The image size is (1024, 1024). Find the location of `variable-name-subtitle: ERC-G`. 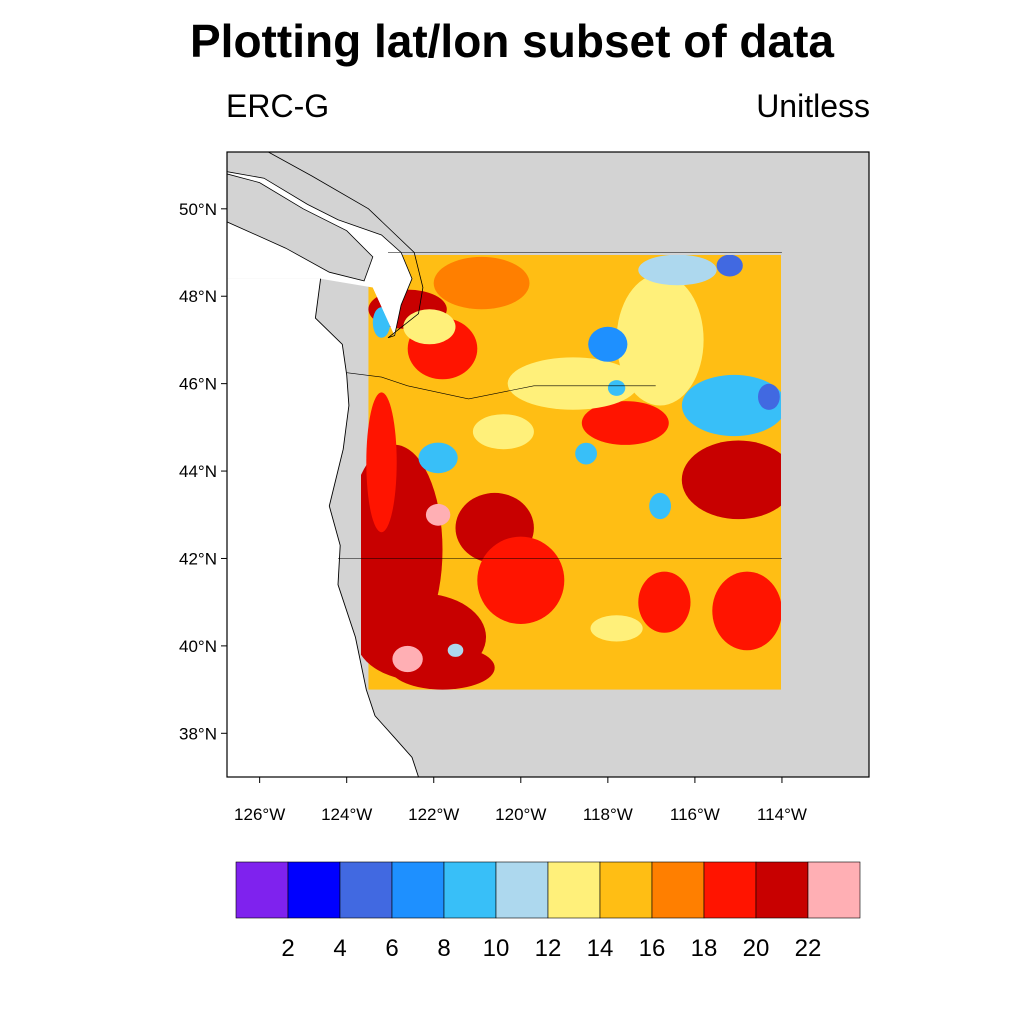

variable-name-subtitle: ERC-G is located at coordinates (278, 106).